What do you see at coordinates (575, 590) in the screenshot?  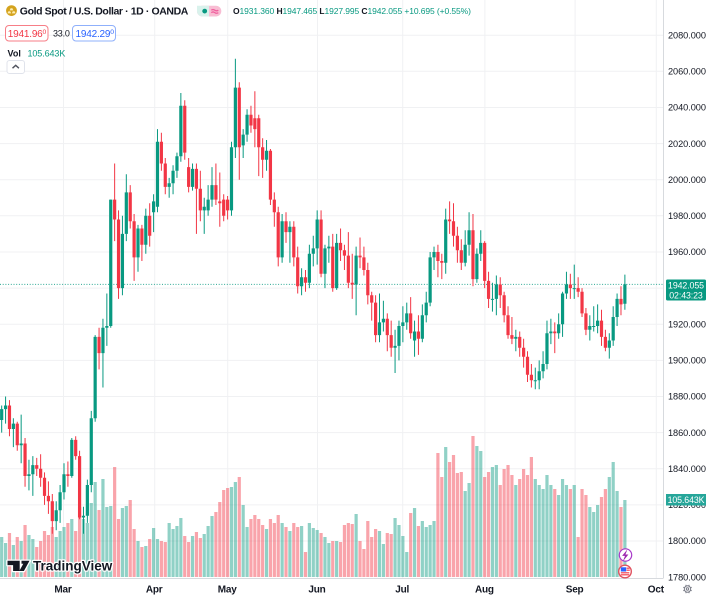 I see `svg-text: Sep` at bounding box center [575, 590].